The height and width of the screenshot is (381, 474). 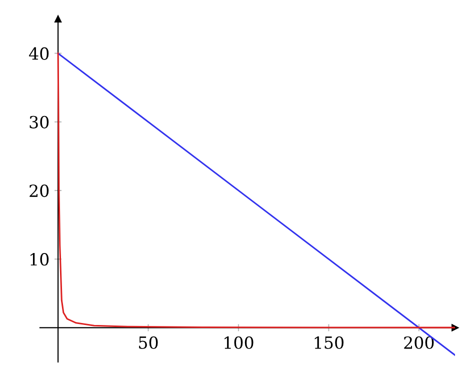 I want to click on x-tick-label: 50, so click(x=148, y=342).